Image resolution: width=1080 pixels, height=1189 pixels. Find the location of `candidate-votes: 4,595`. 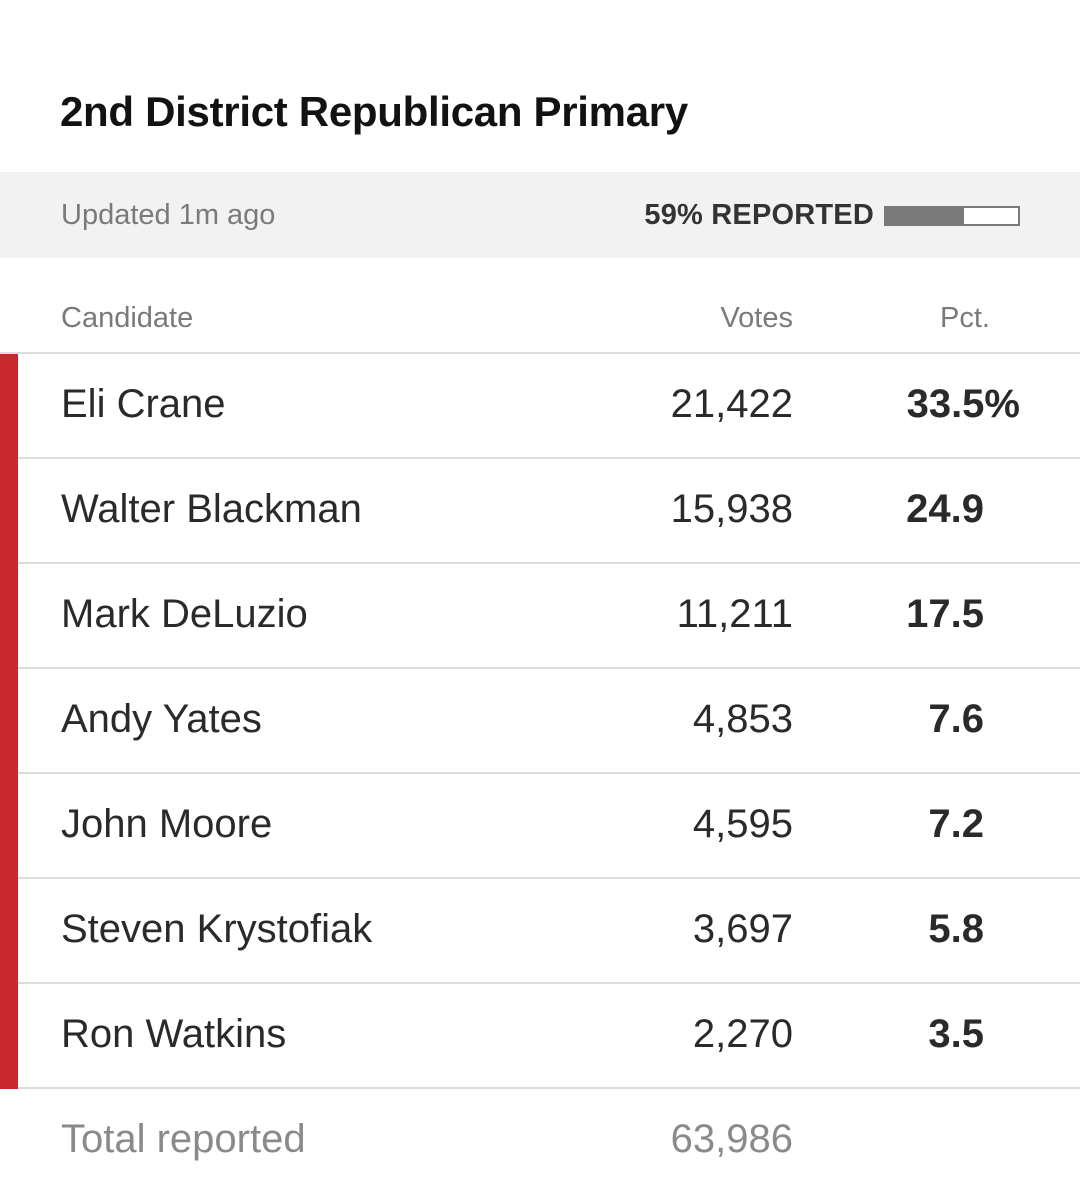

candidate-votes: 4,595 is located at coordinates (742, 824).